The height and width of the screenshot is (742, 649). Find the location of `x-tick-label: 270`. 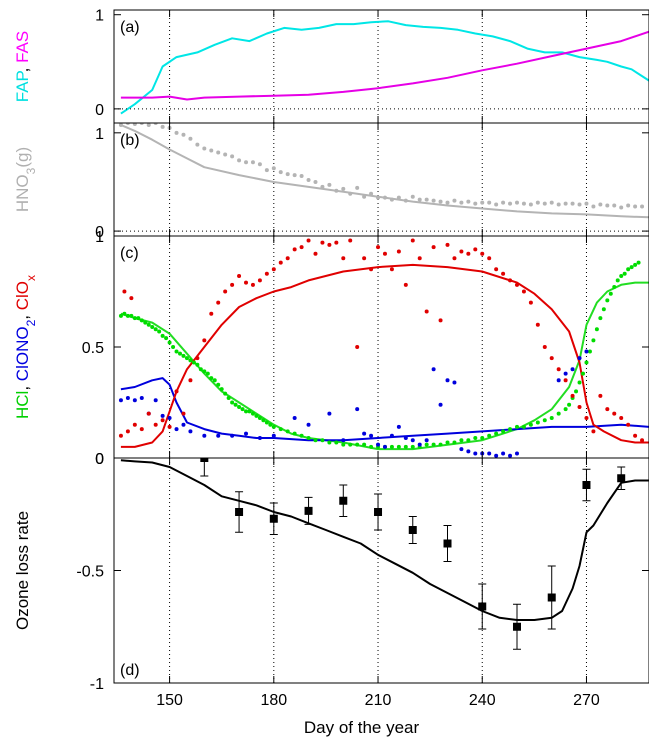

x-tick-label: 270 is located at coordinates (586, 700).